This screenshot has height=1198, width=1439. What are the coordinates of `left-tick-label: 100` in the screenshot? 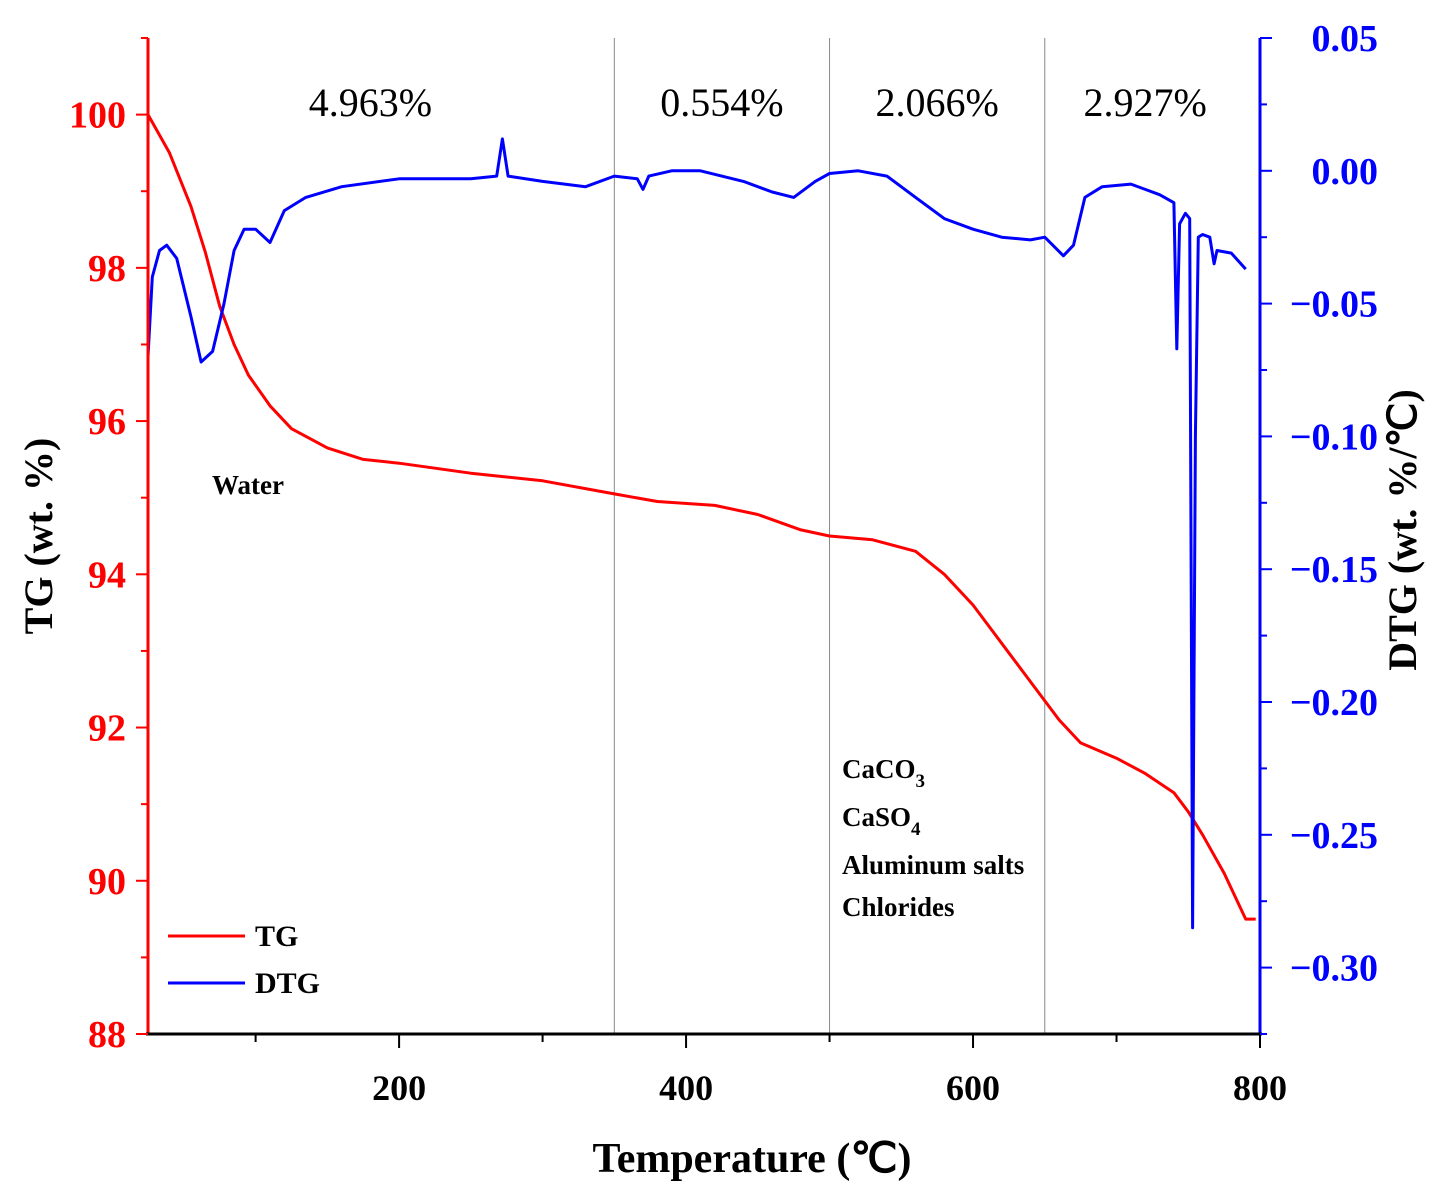 It's located at (97, 116).